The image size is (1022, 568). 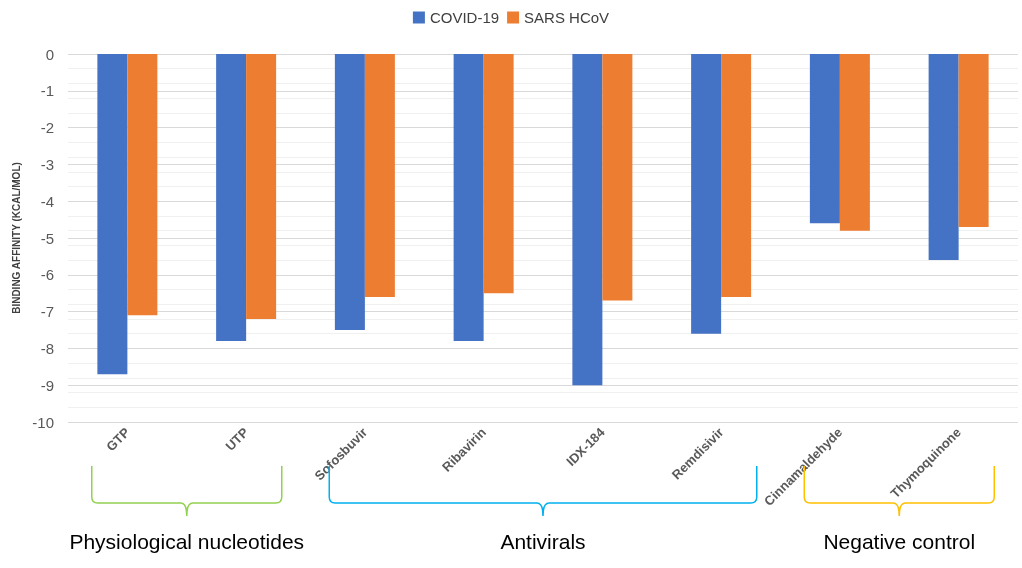 What do you see at coordinates (47, 385) in the screenshot?
I see `y-tick-label: -9` at bounding box center [47, 385].